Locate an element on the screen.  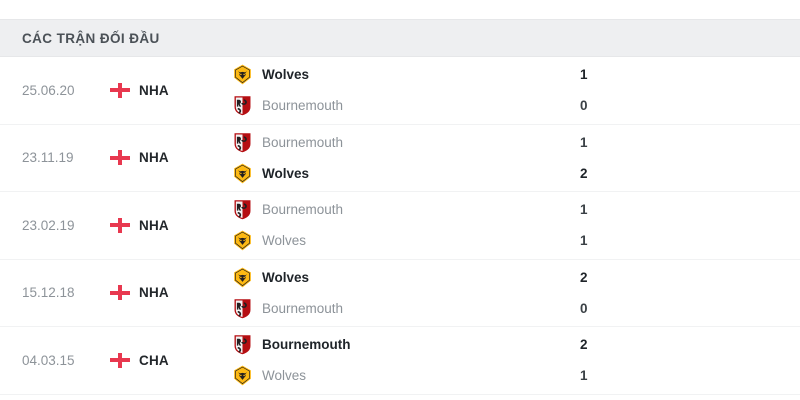
competition-label: CHA is located at coordinates (154, 360).